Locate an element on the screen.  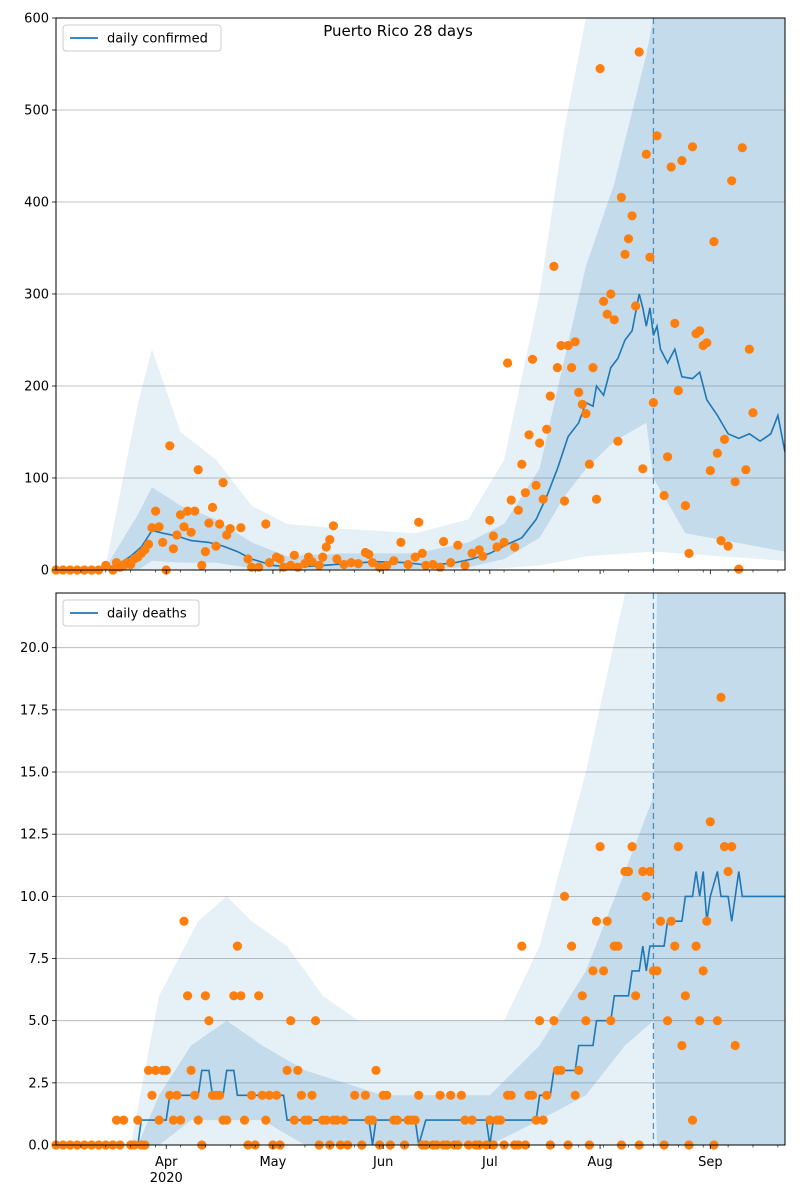
deaths-y-axis: 0.0 2.5 5.0 7.5 10.0 12.5 15.0 17.5 20.0 is located at coordinates (38, 897).